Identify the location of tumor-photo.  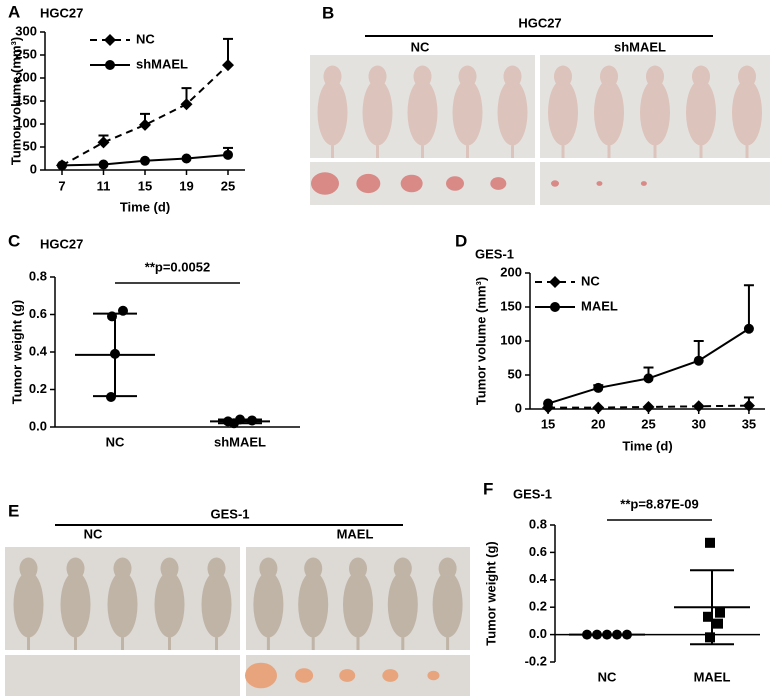
(655, 183).